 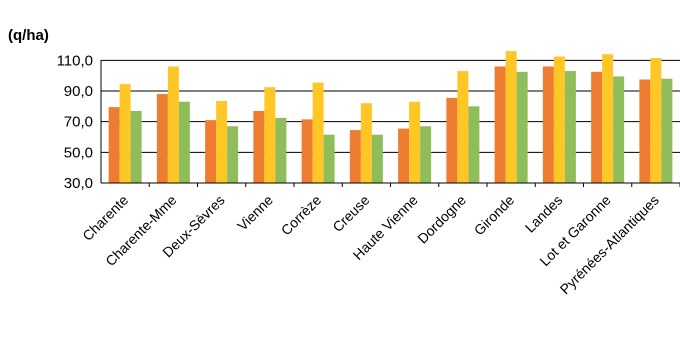 What do you see at coordinates (78, 152) in the screenshot?
I see `y-tick-label: 50,0` at bounding box center [78, 152].